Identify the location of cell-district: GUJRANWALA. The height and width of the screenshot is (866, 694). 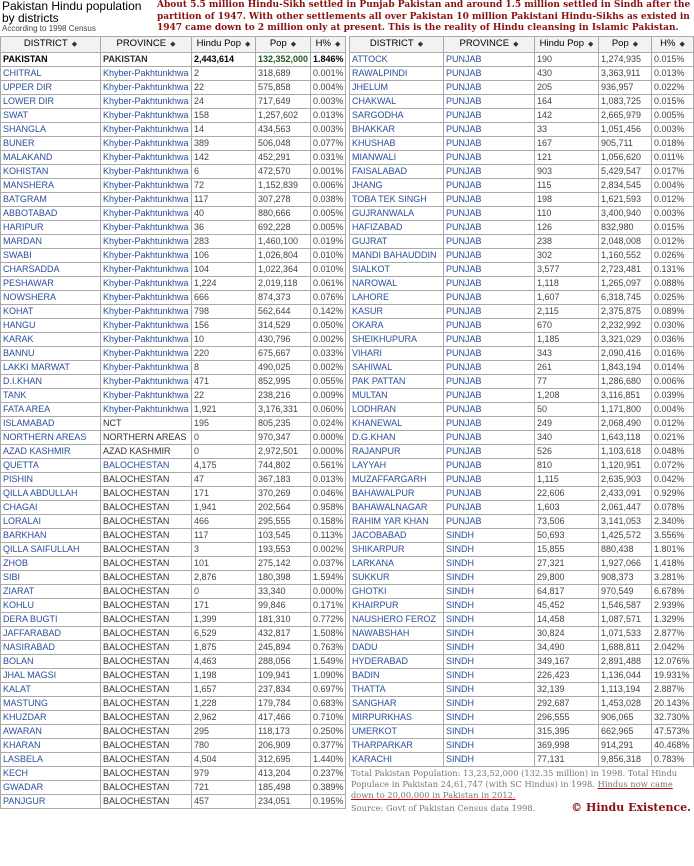
(396, 213).